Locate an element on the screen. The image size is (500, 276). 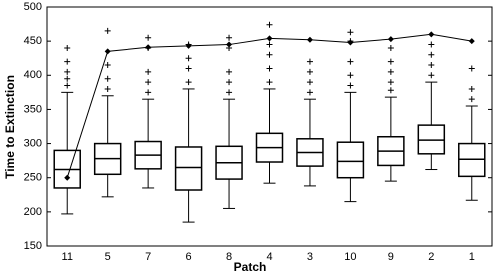
y-axis-label: Time to Extinction is located at coordinates (10, 127).